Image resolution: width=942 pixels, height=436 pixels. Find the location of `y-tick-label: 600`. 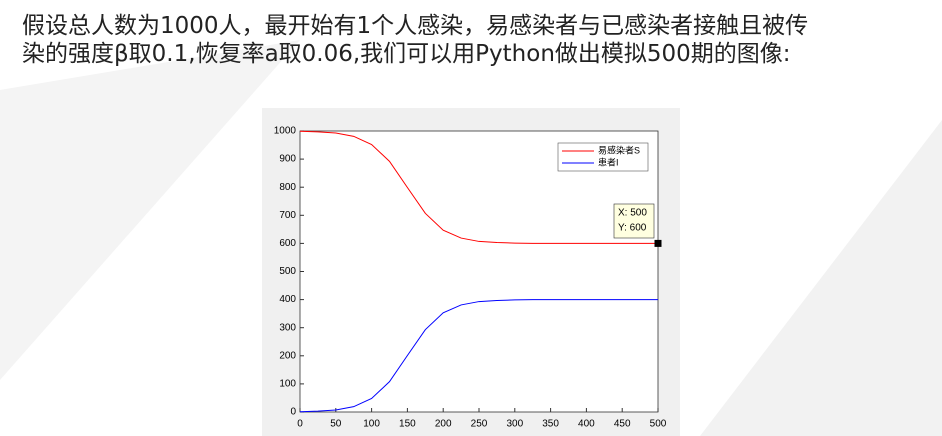

y-tick-label: 600 is located at coordinates (287, 243).